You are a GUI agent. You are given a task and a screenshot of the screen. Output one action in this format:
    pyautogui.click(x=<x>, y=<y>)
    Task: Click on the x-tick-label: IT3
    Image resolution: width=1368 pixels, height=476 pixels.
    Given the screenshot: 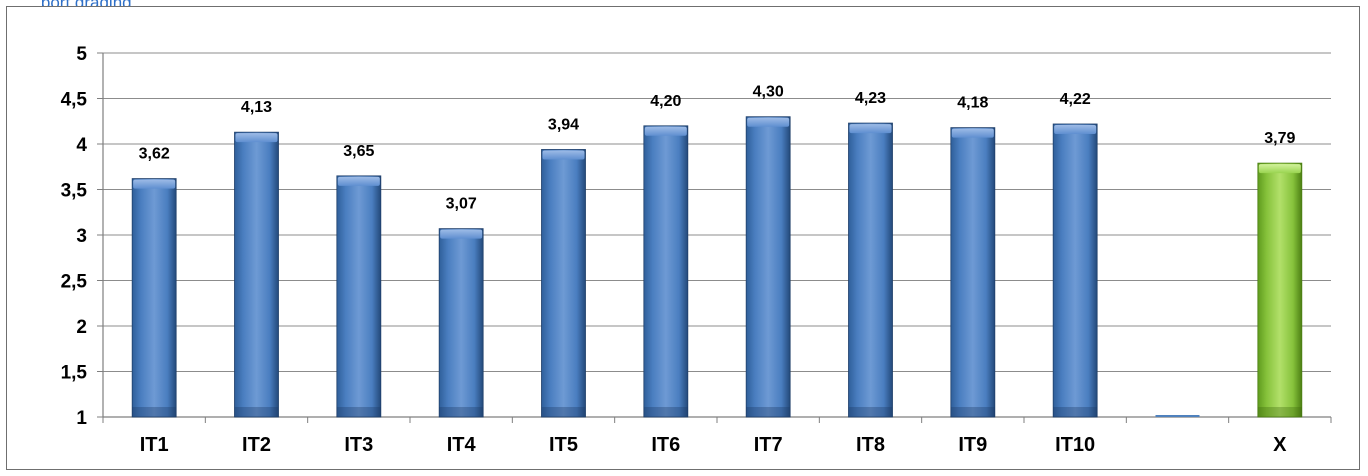 What is the action you would take?
    pyautogui.click(x=358, y=445)
    